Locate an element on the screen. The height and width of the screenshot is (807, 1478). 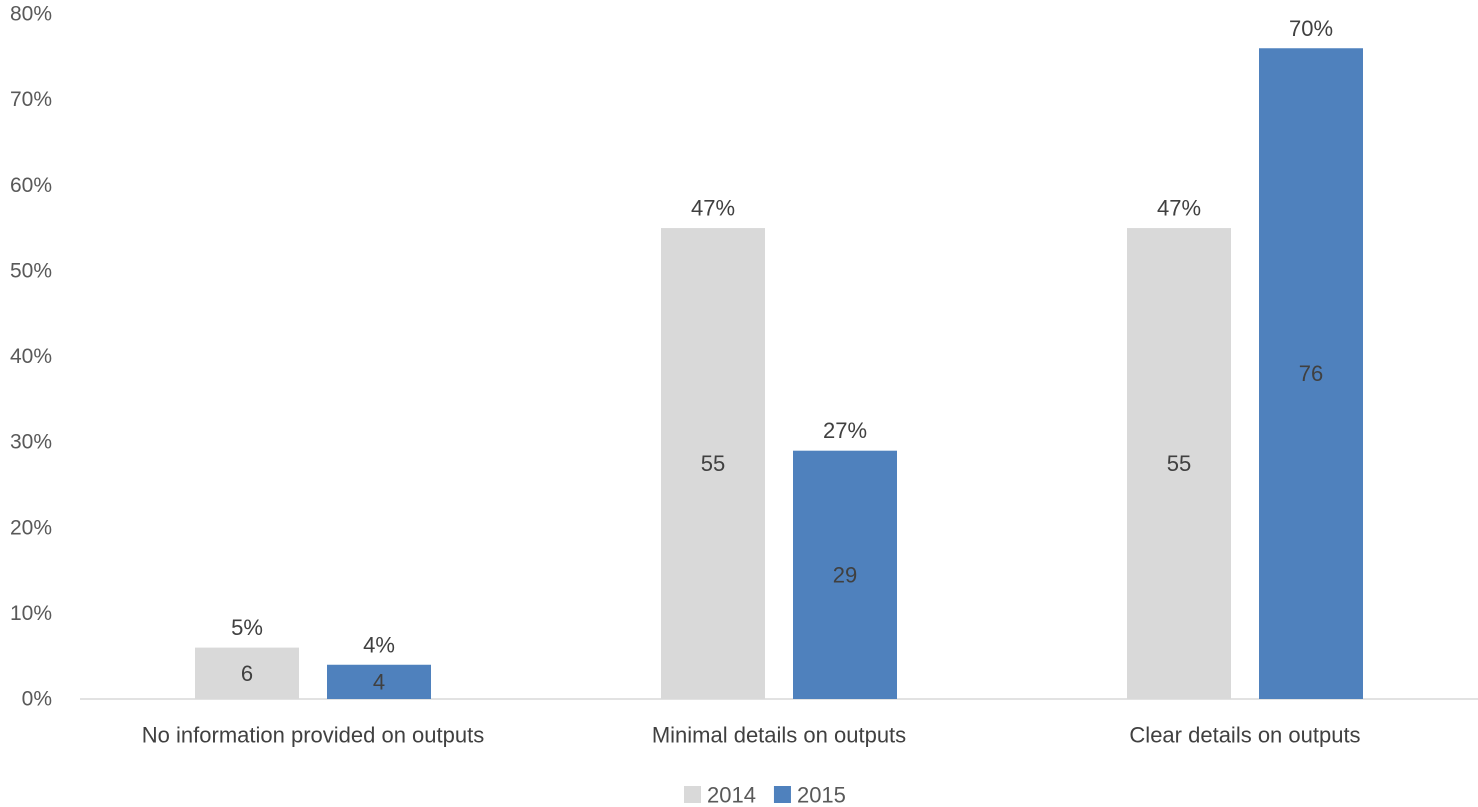
category-label: No information provided on outputs is located at coordinates (313, 735).